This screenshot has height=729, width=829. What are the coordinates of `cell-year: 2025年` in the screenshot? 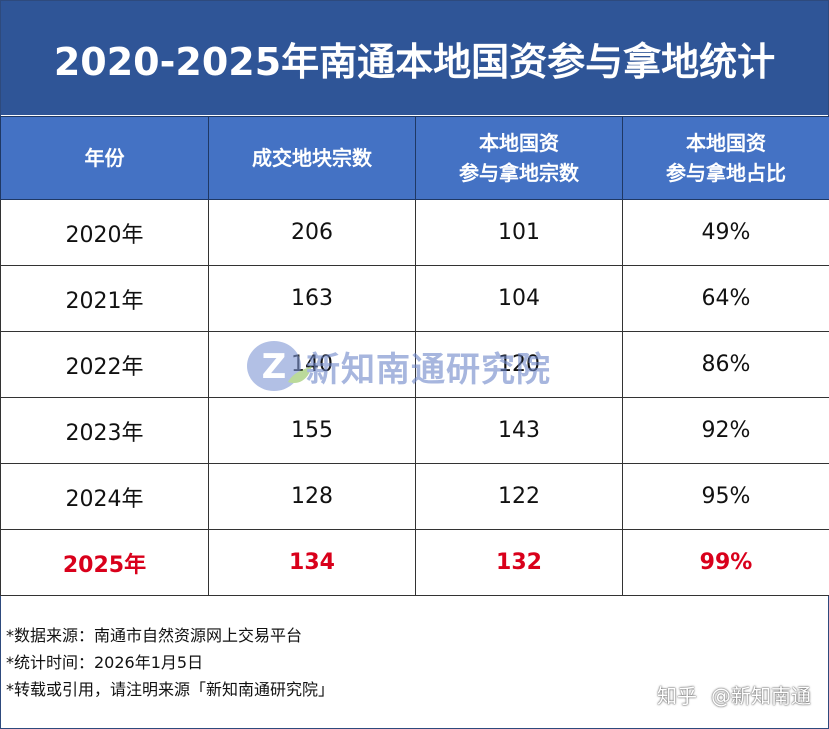 It's located at (104, 562).